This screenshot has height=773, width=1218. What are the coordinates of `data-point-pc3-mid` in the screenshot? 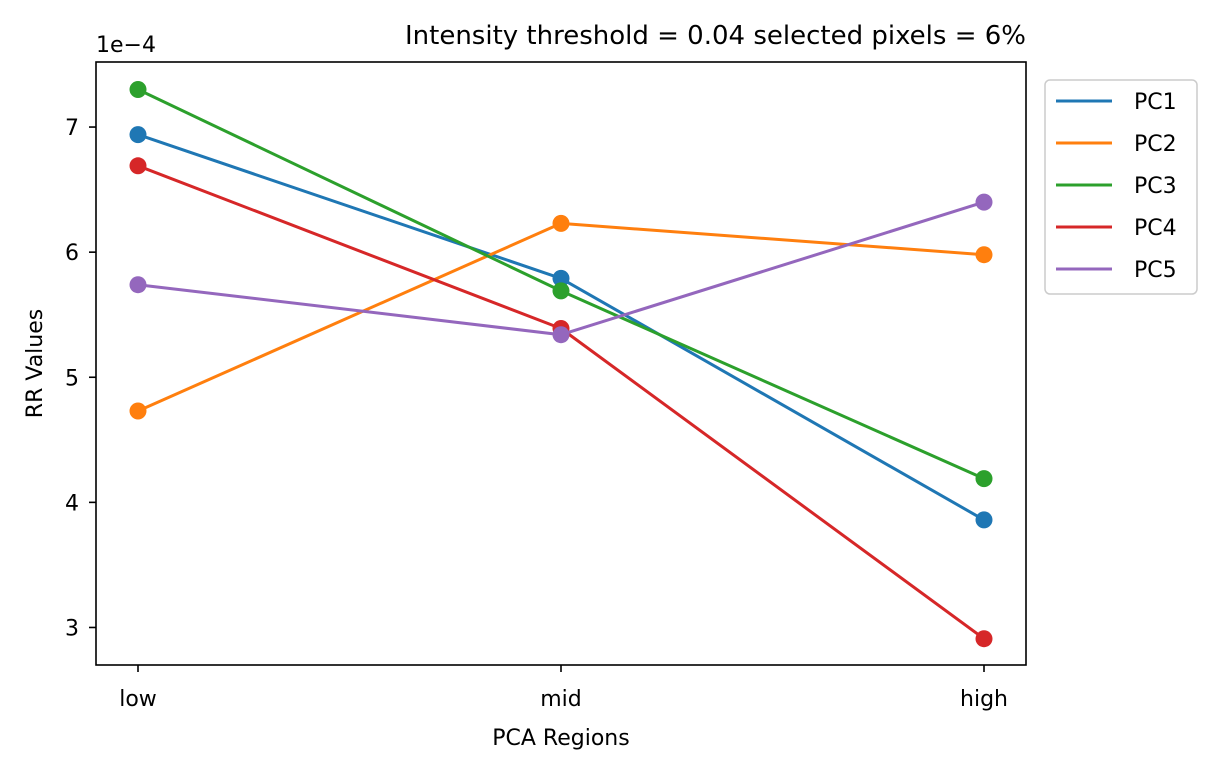 It's located at (561, 291).